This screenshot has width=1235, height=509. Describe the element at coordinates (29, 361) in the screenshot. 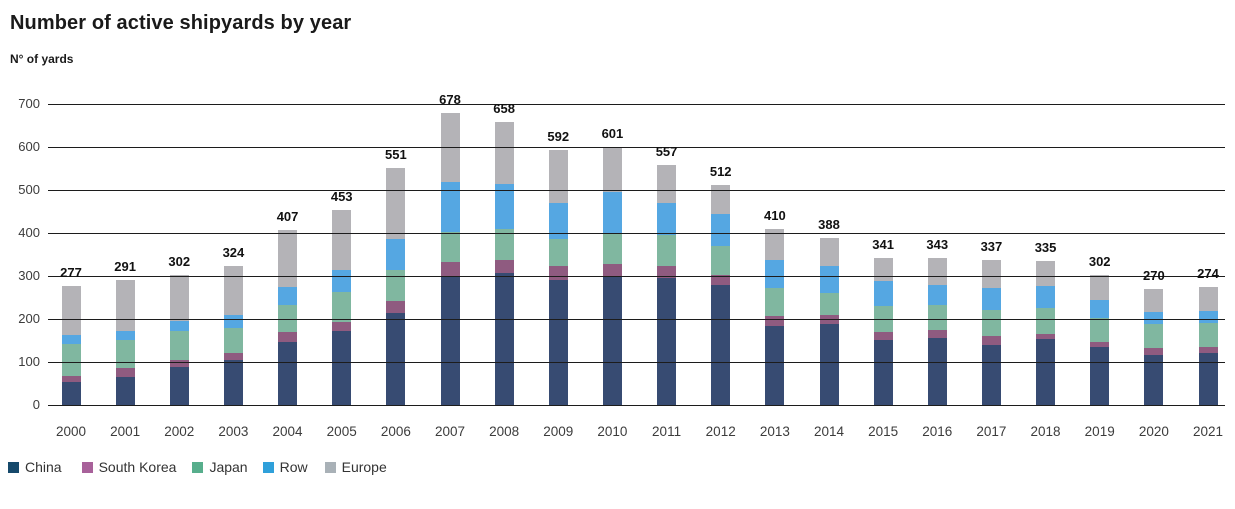

I see `y-tick-label: 100` at that location.